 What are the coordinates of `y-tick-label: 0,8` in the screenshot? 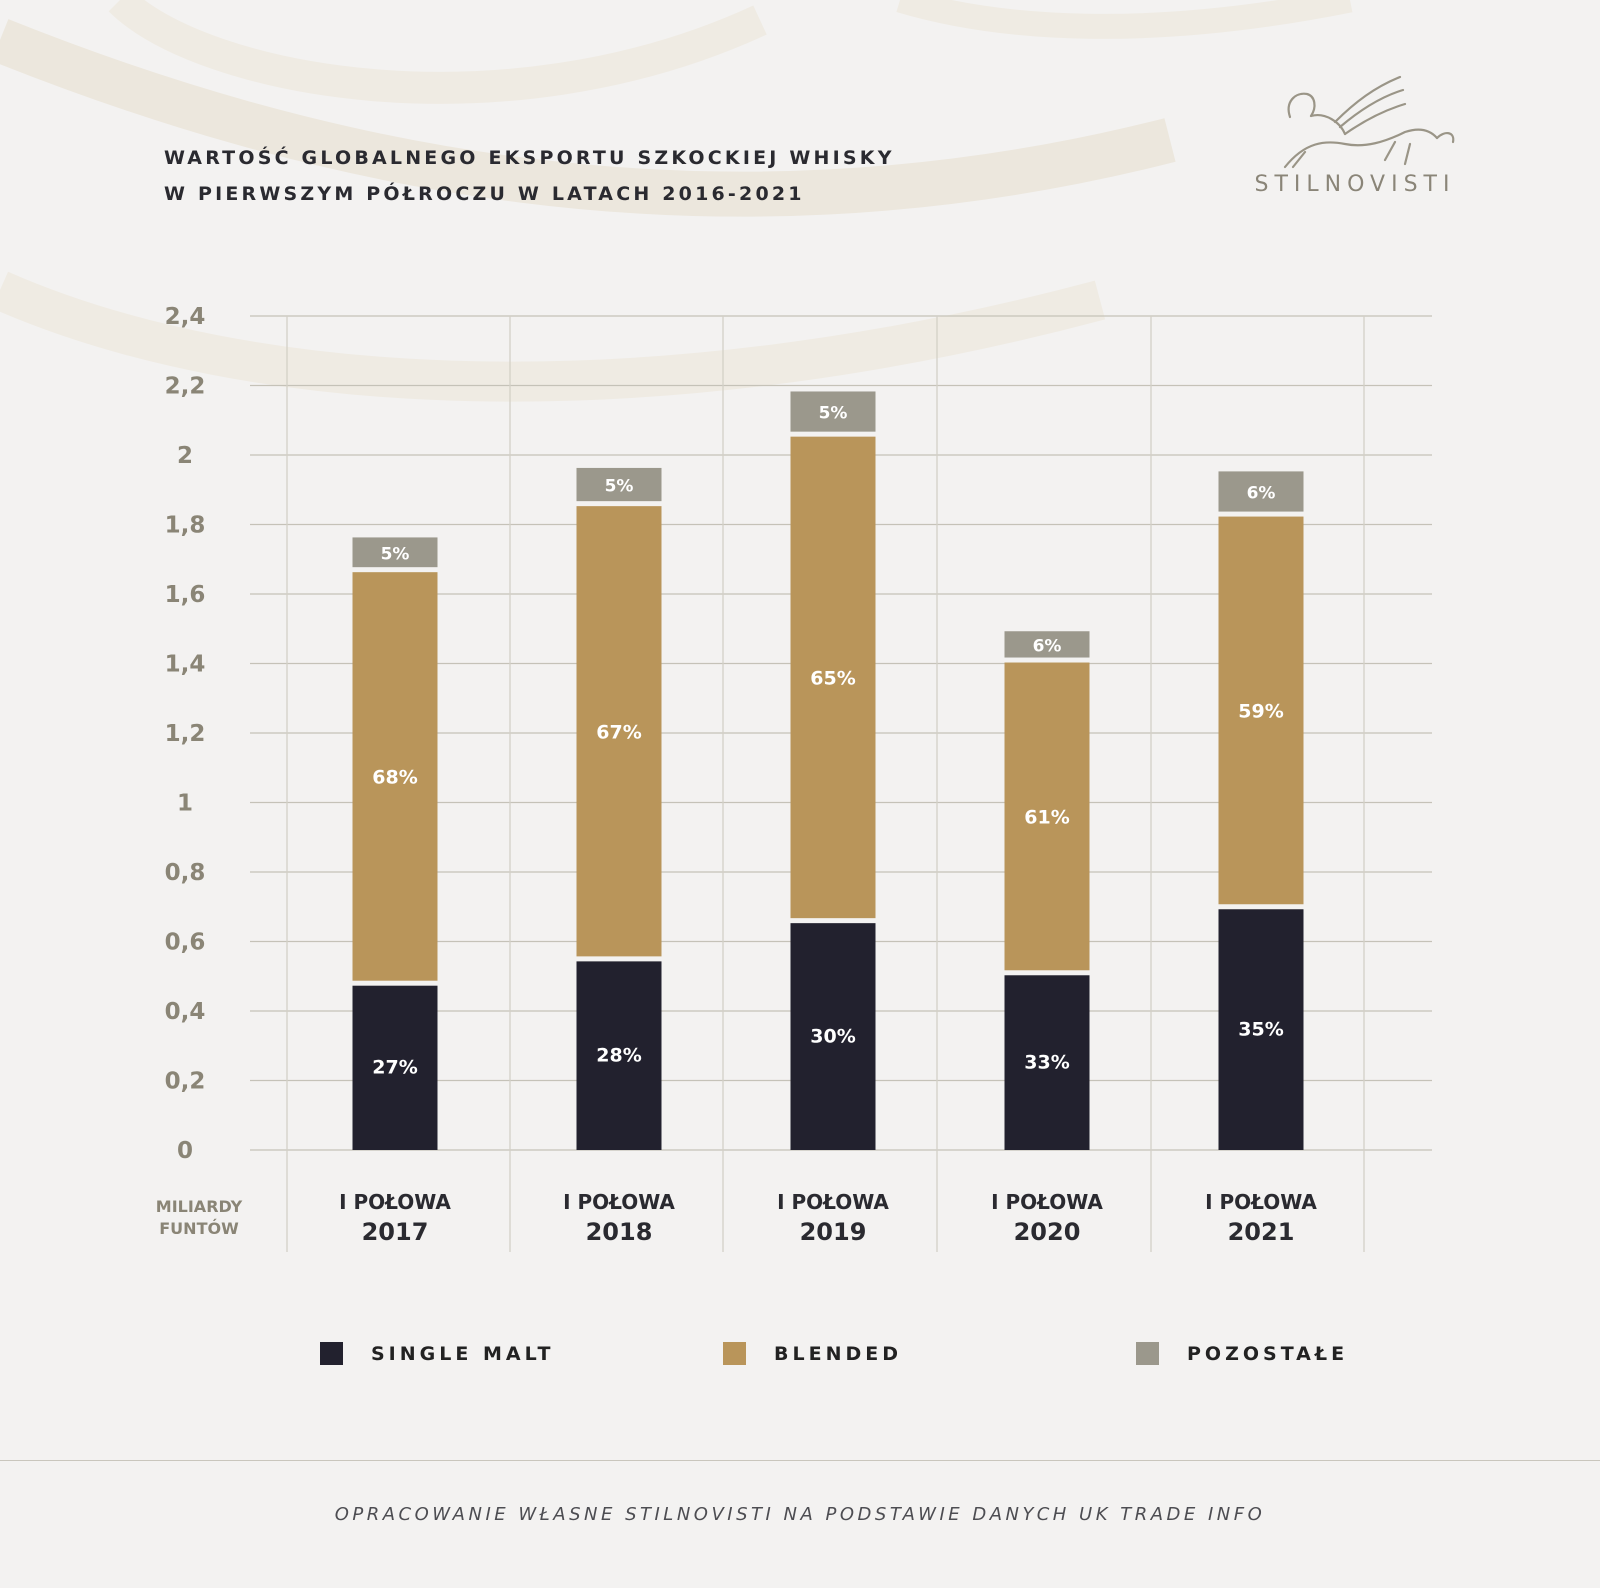 It's located at (185, 873).